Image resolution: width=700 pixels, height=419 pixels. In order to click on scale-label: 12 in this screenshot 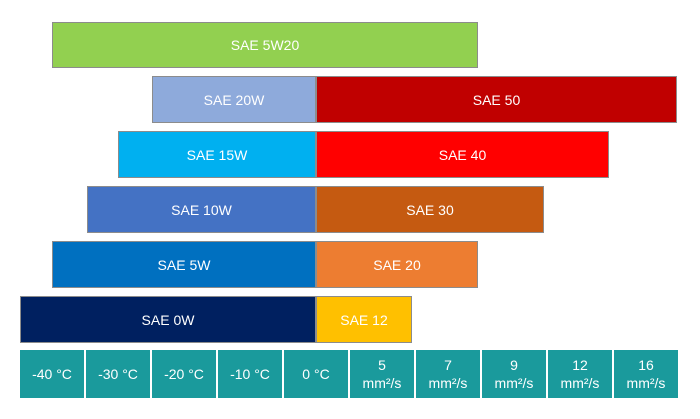, I will do `click(580, 365)`.